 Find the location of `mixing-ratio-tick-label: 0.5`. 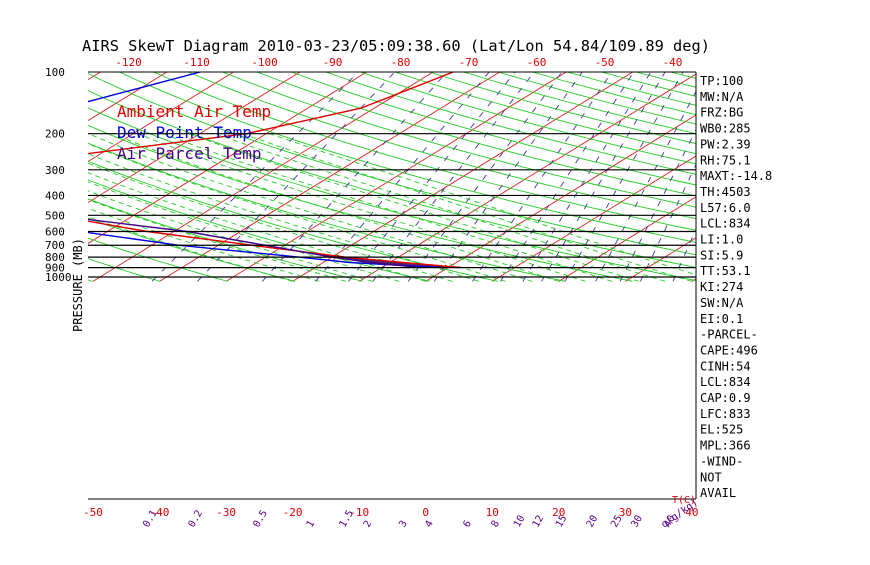

mixing-ratio-tick-label: 0.5 is located at coordinates (260, 518).